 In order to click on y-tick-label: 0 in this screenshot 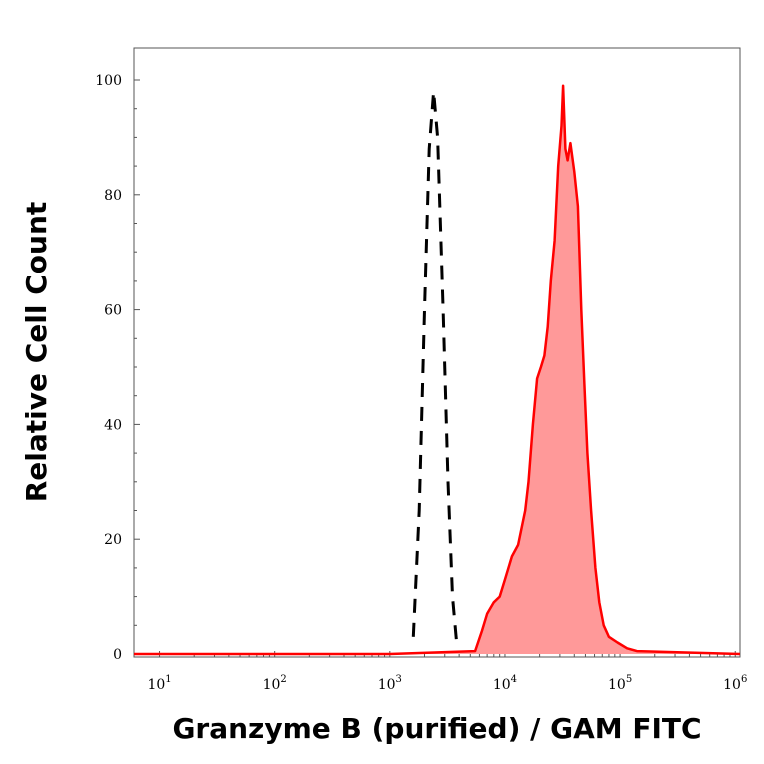, I will do `click(117, 655)`.